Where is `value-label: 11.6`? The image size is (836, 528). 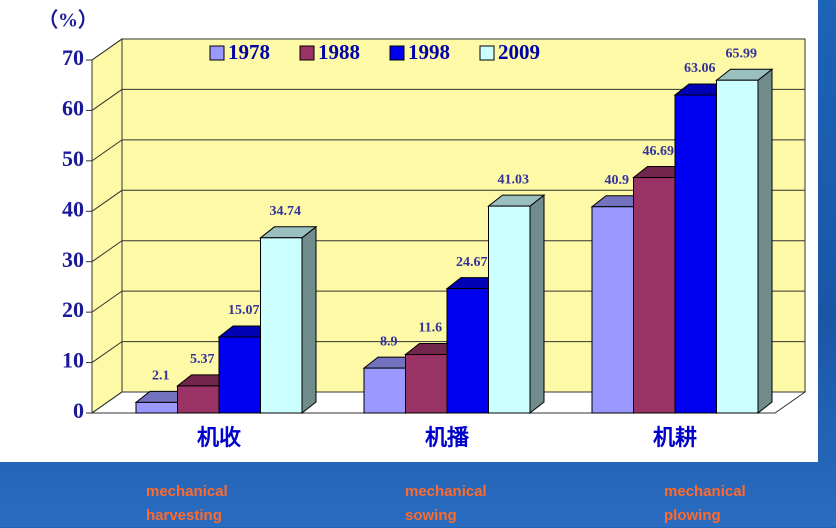 value-label: 11.6 is located at coordinates (430, 328).